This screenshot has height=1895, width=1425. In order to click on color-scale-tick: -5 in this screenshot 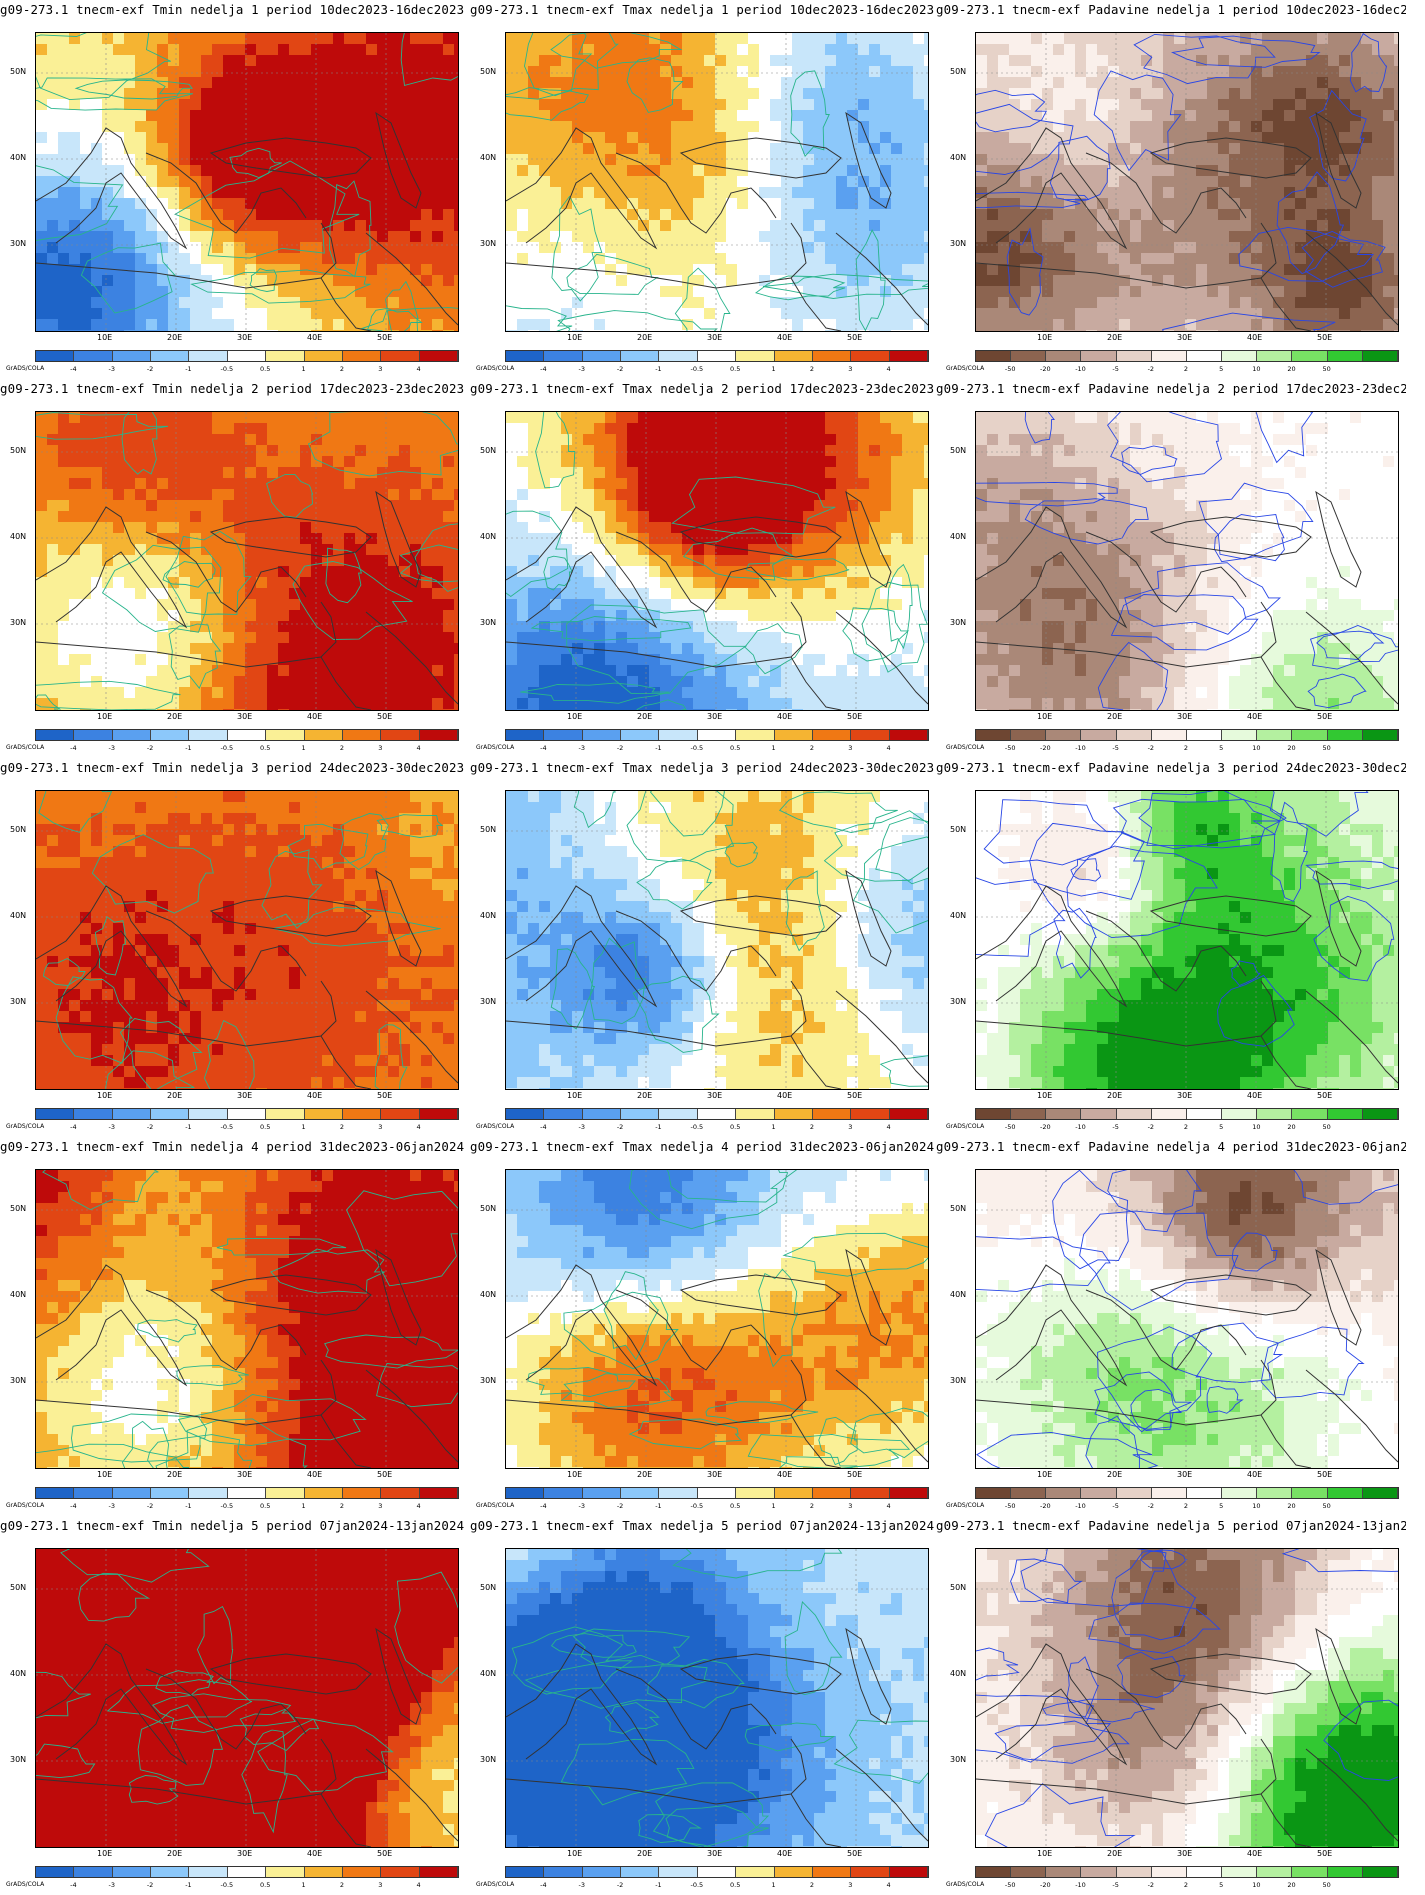, I will do `click(1115, 369)`.